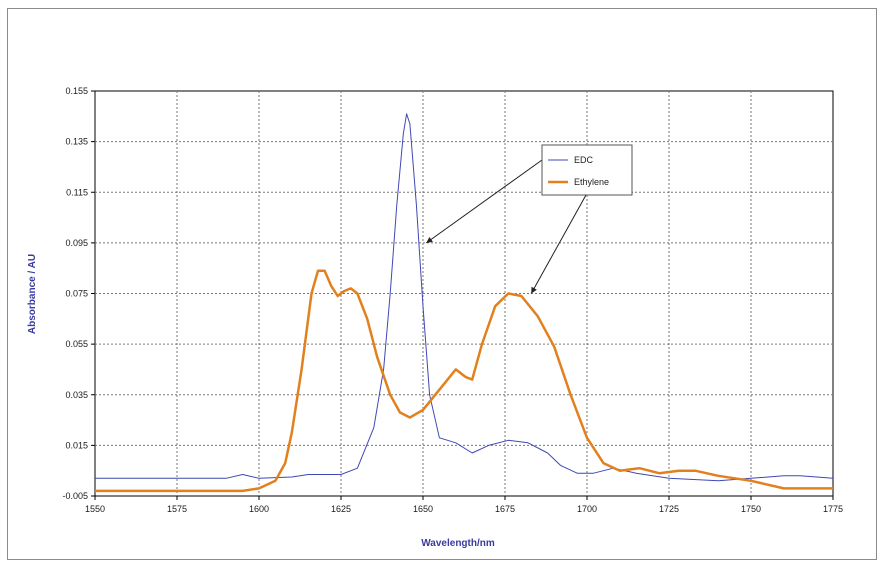  I want to click on y-tick-label: 0.135, so click(76, 142).